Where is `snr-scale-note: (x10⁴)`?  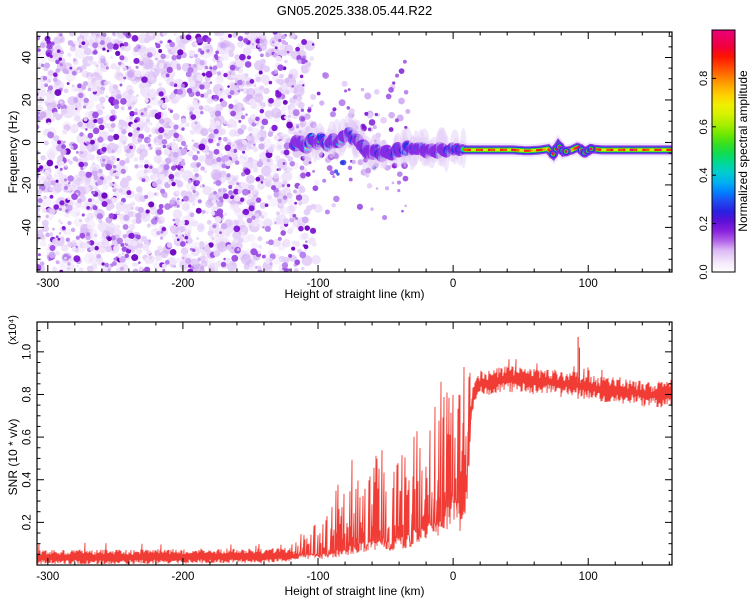
snr-scale-note: (x10⁴) is located at coordinates (13, 330).